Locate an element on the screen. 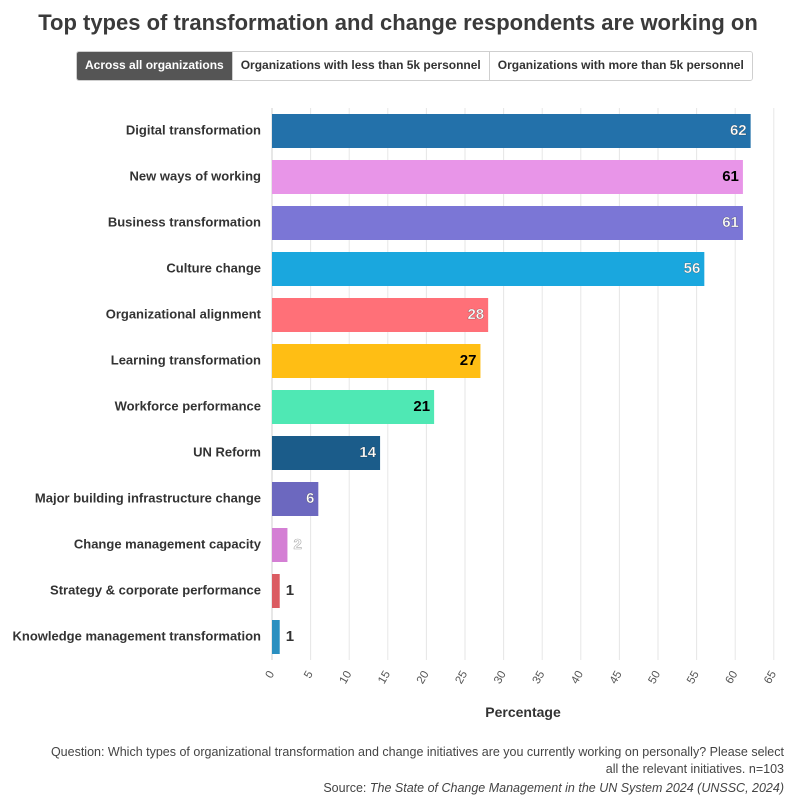 The height and width of the screenshot is (808, 796). x-tick-label: 65 is located at coordinates (770, 677).